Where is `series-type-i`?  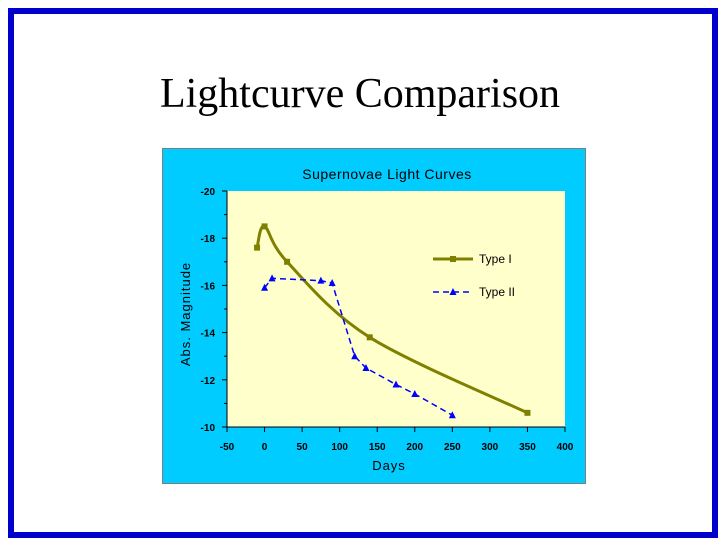 series-type-i is located at coordinates (392, 319).